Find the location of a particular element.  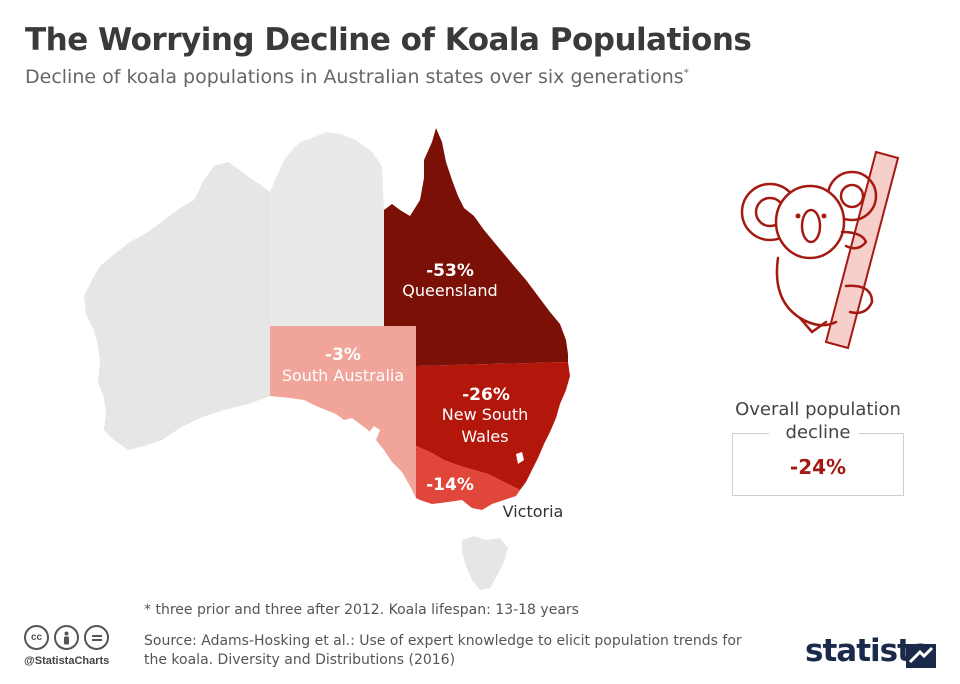

overall-decline-label: Overall population decline is located at coordinates (818, 421).